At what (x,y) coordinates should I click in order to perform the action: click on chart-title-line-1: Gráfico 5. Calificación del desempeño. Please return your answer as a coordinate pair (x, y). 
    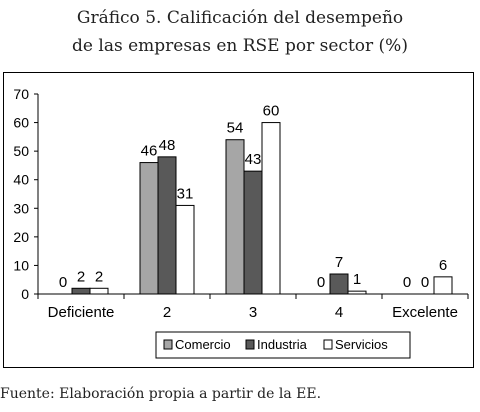
    Looking at the image, I should click on (240, 18).